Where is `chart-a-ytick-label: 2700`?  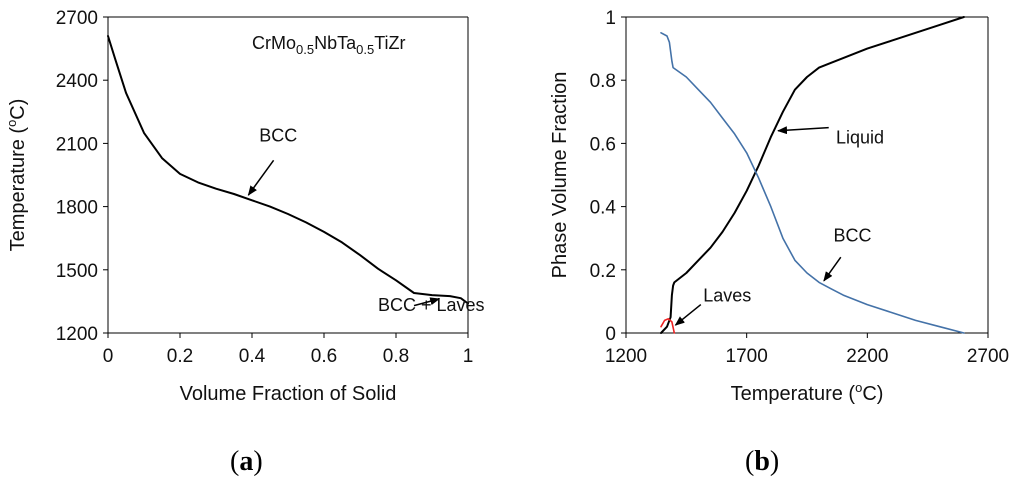
chart-a-ytick-label: 2700 is located at coordinates (77, 18).